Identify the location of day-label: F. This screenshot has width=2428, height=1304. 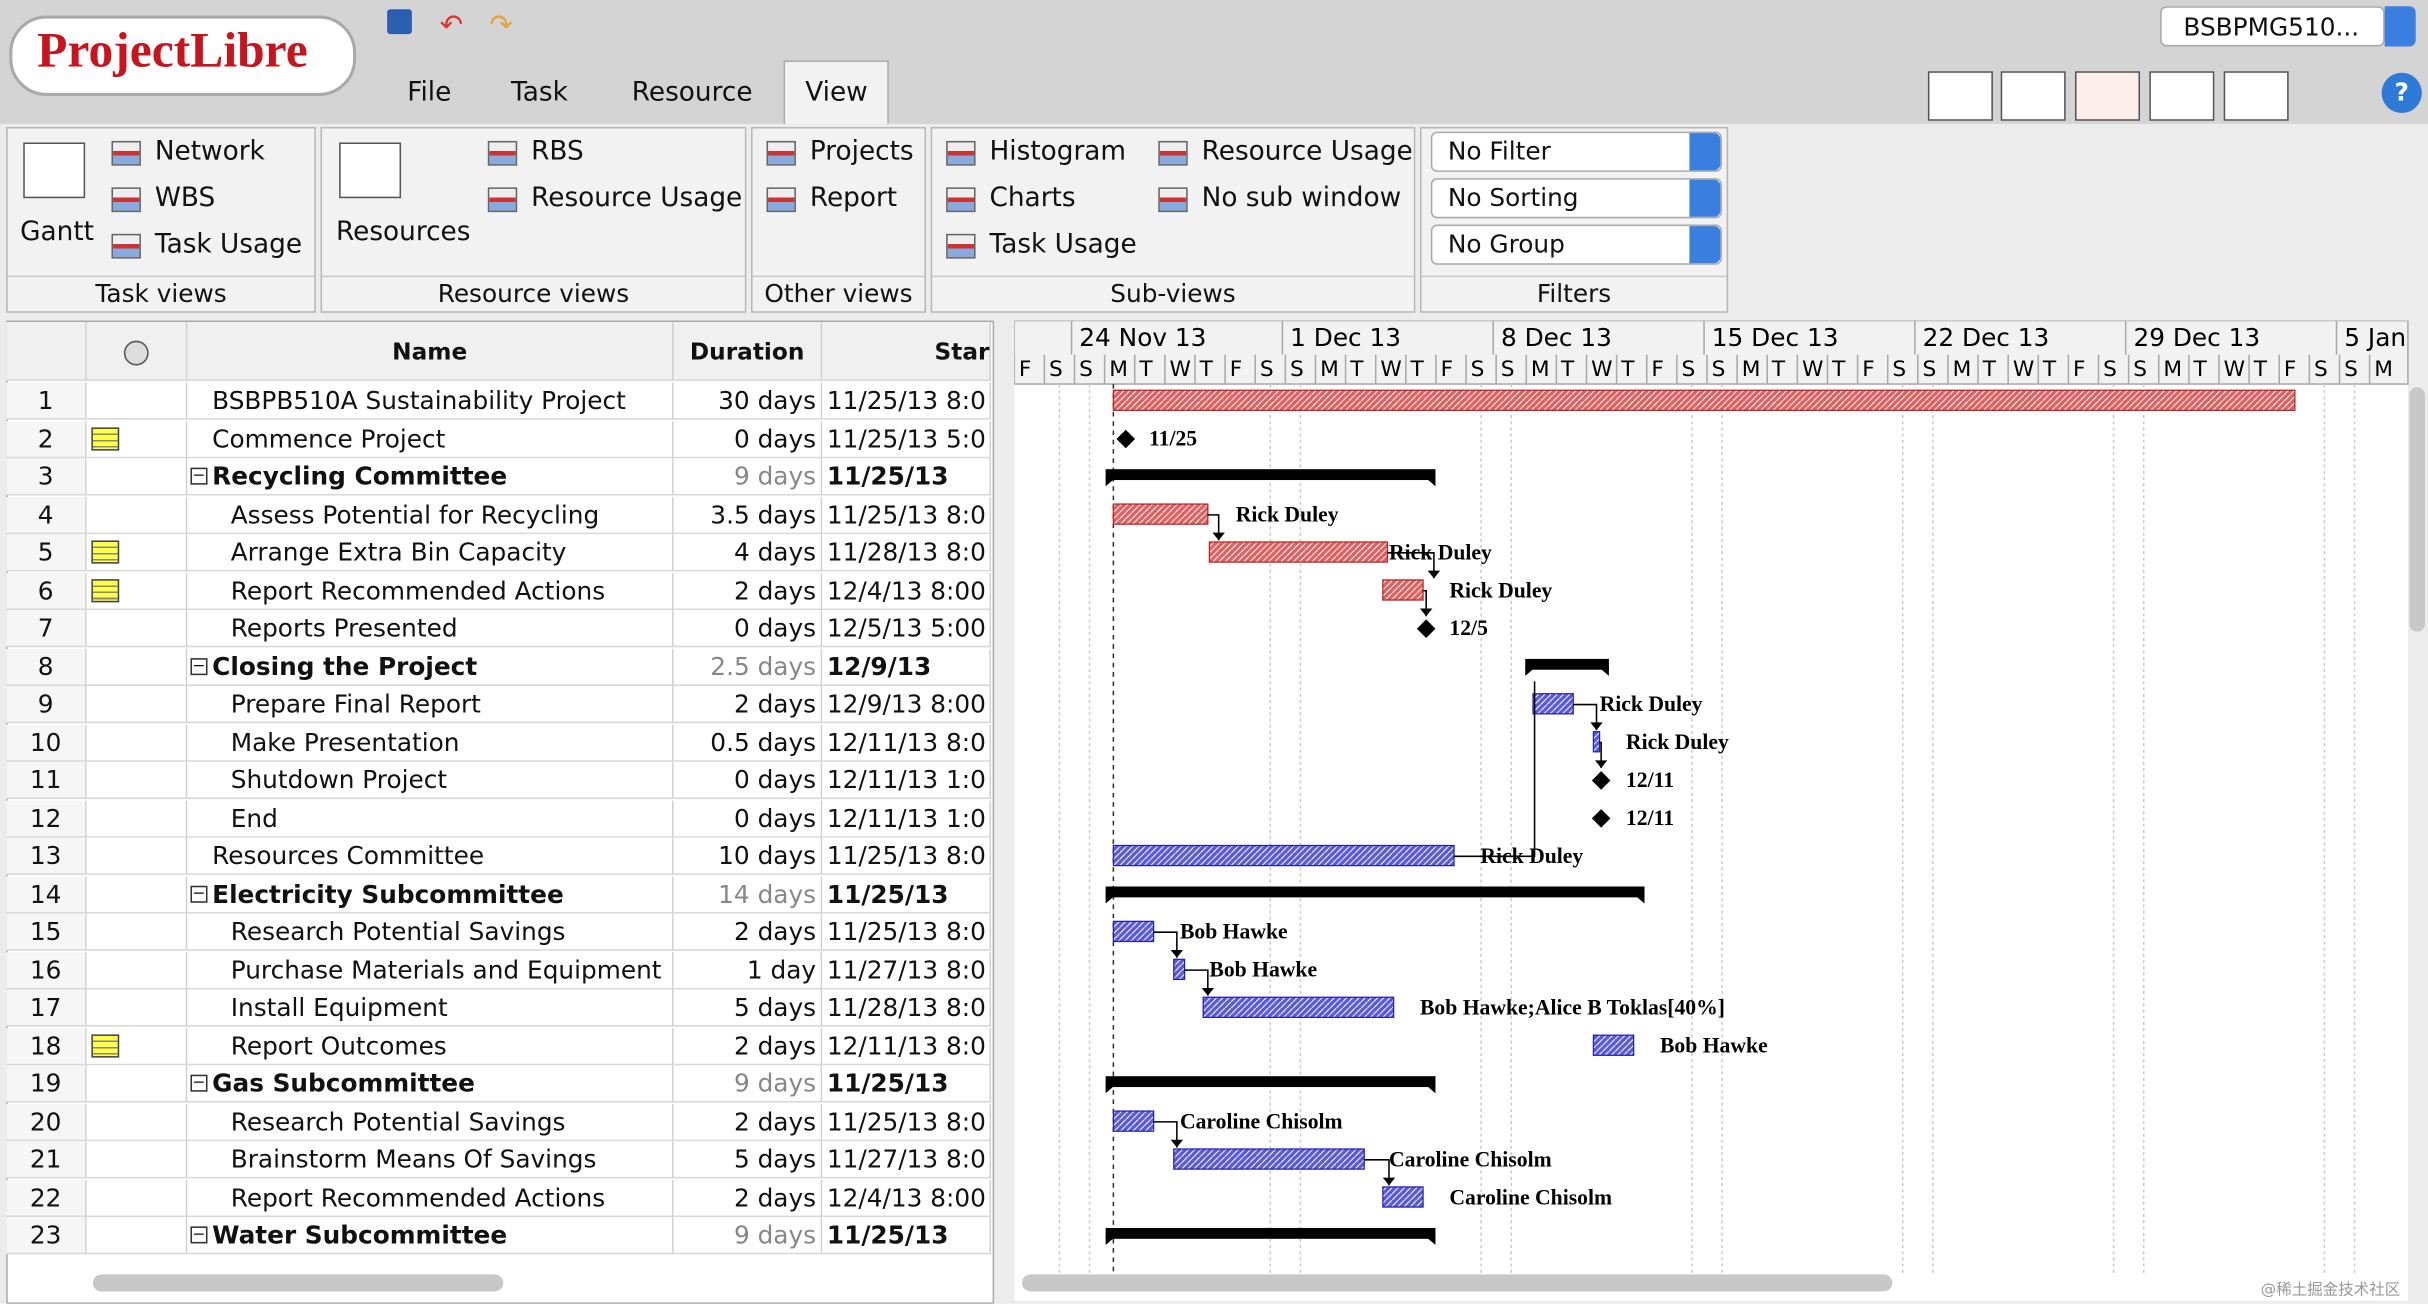
(1657, 369).